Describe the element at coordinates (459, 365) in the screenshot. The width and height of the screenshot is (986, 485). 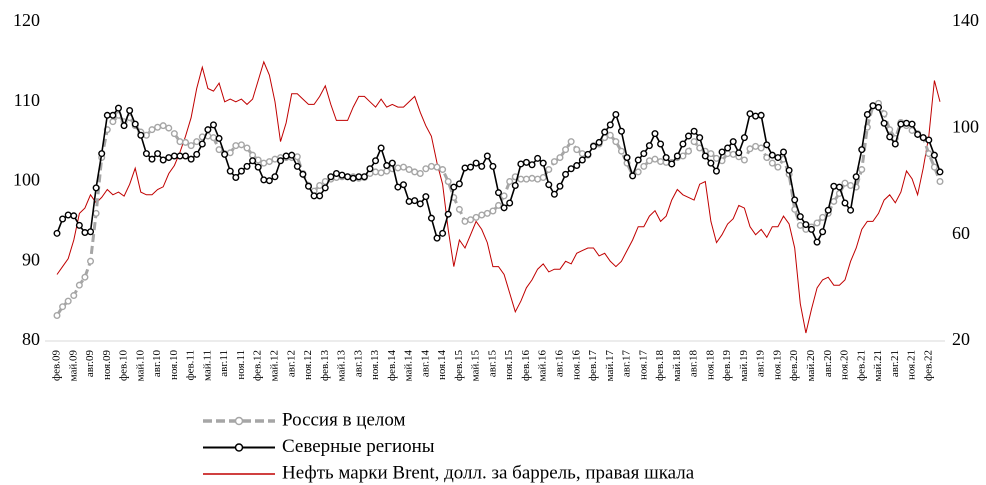
I see `x-tick-label: фев.15` at that location.